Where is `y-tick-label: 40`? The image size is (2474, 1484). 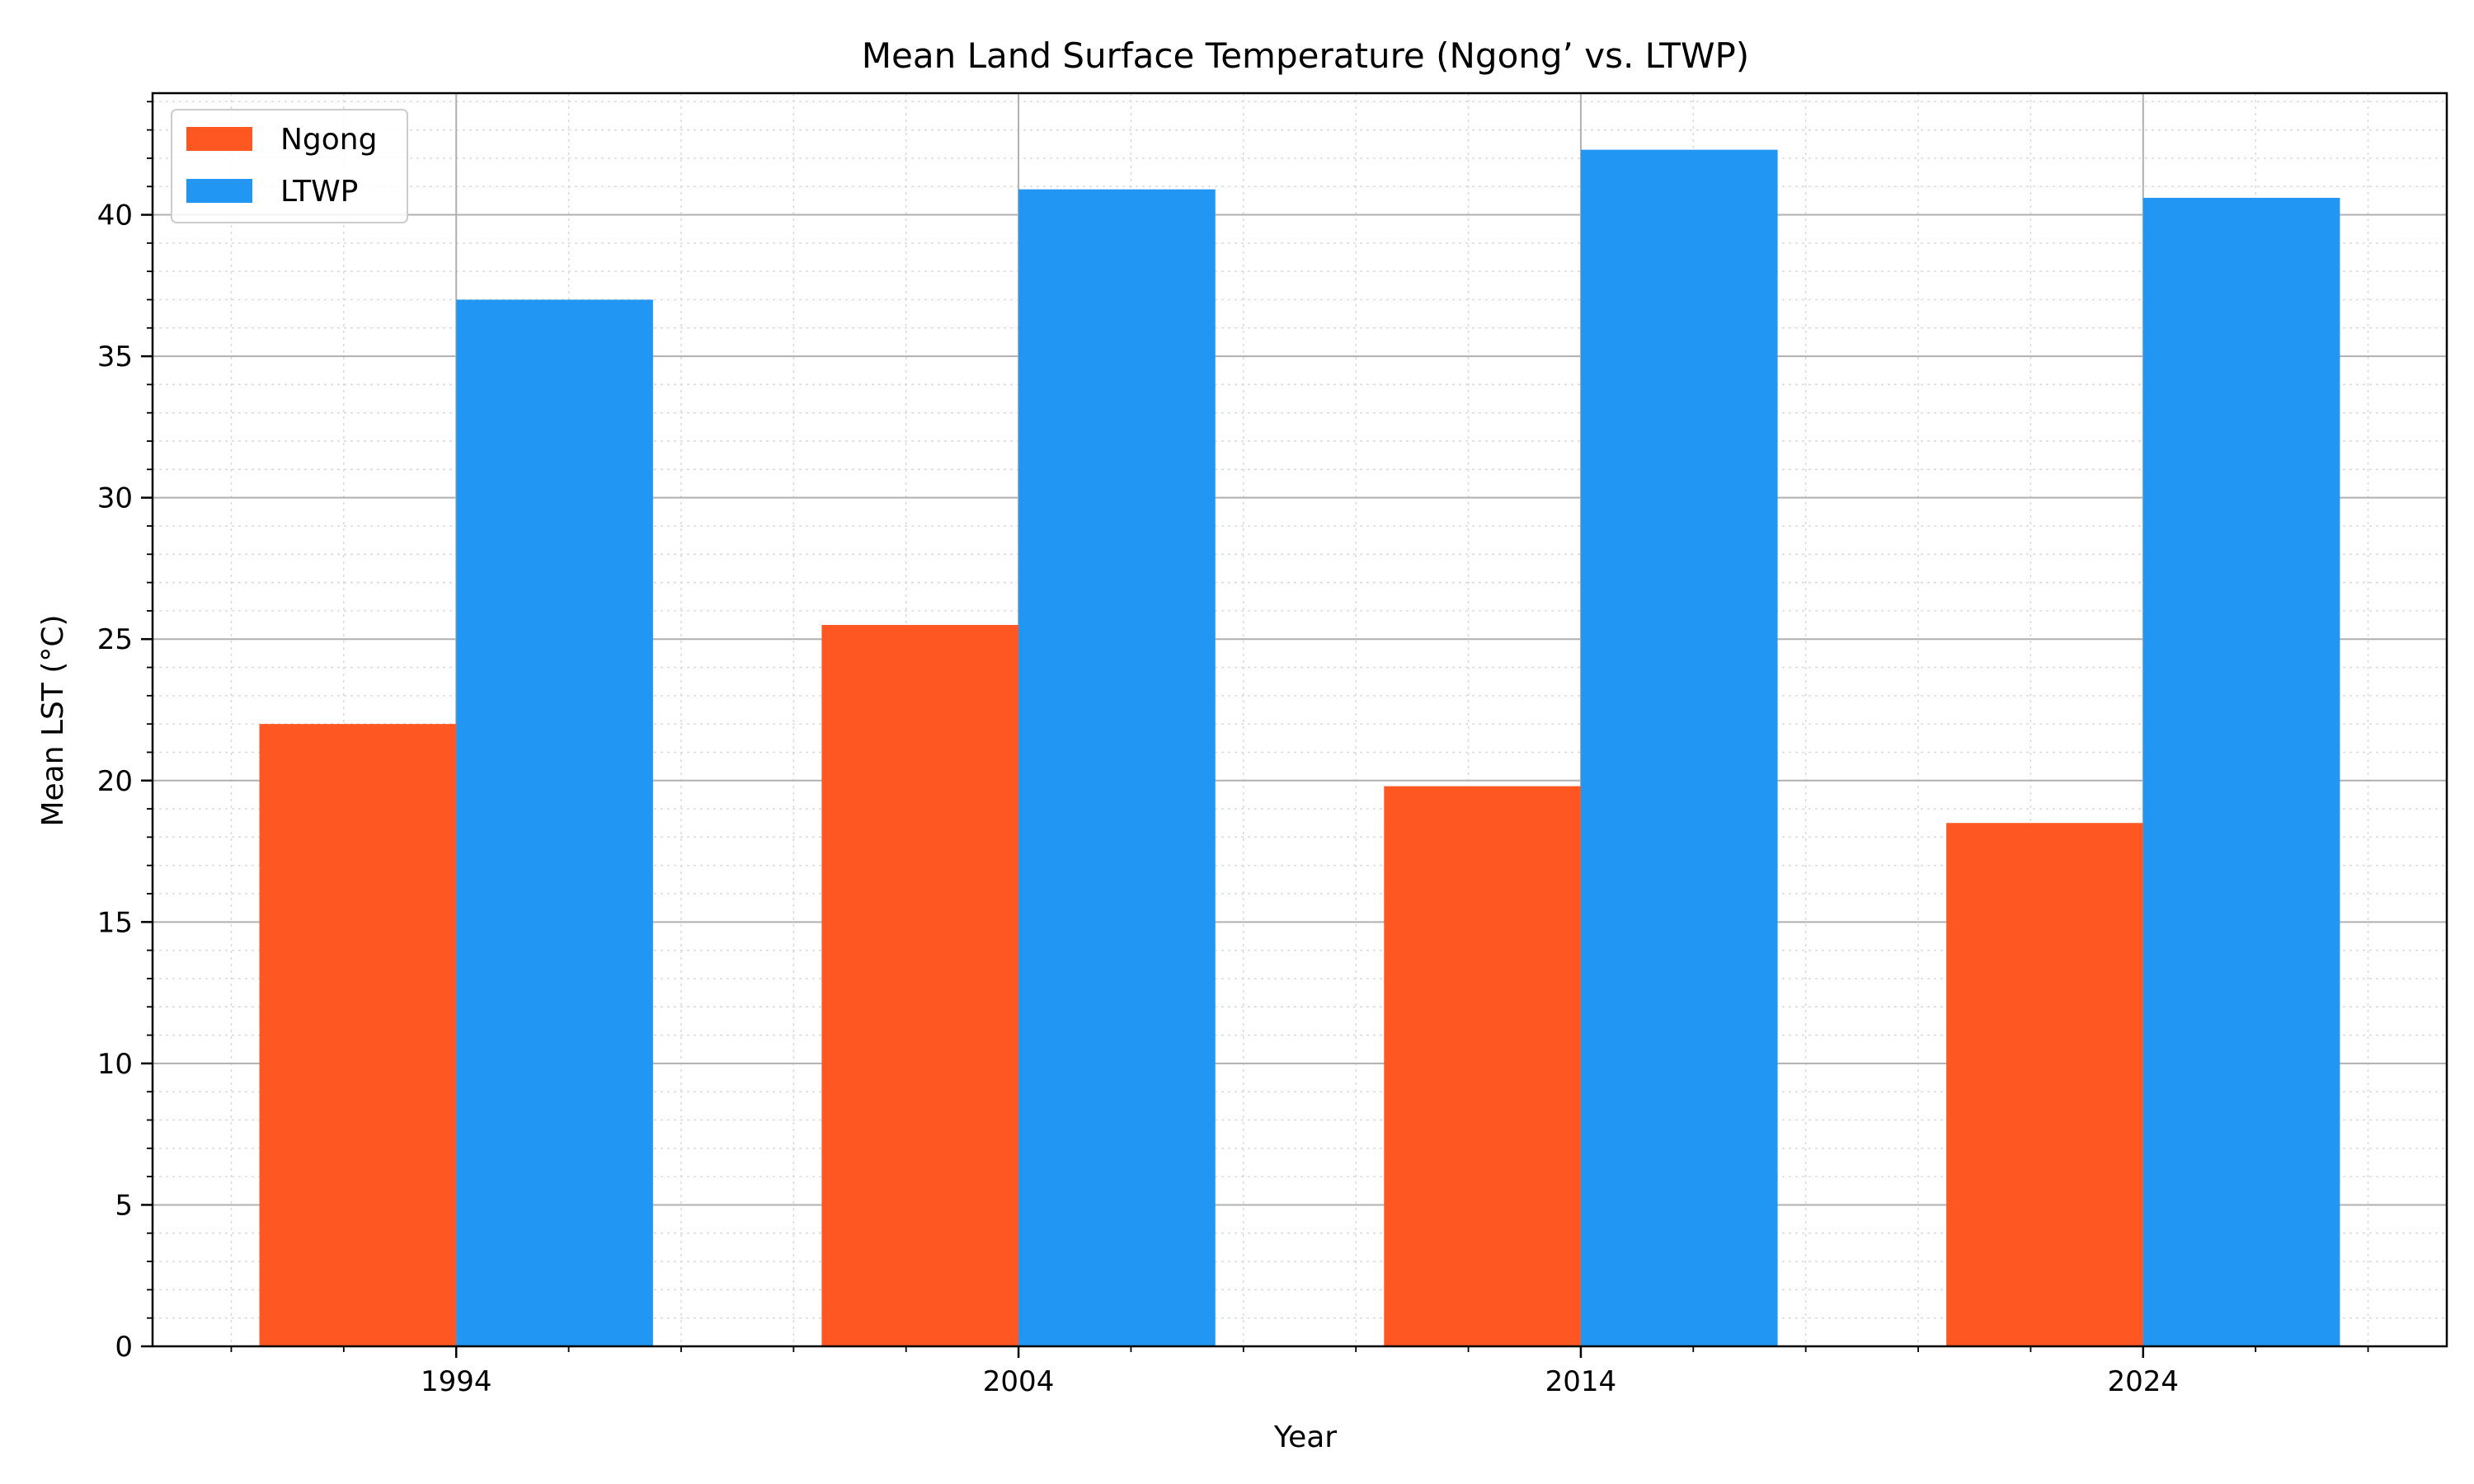
y-tick-label: 40 is located at coordinates (115, 216).